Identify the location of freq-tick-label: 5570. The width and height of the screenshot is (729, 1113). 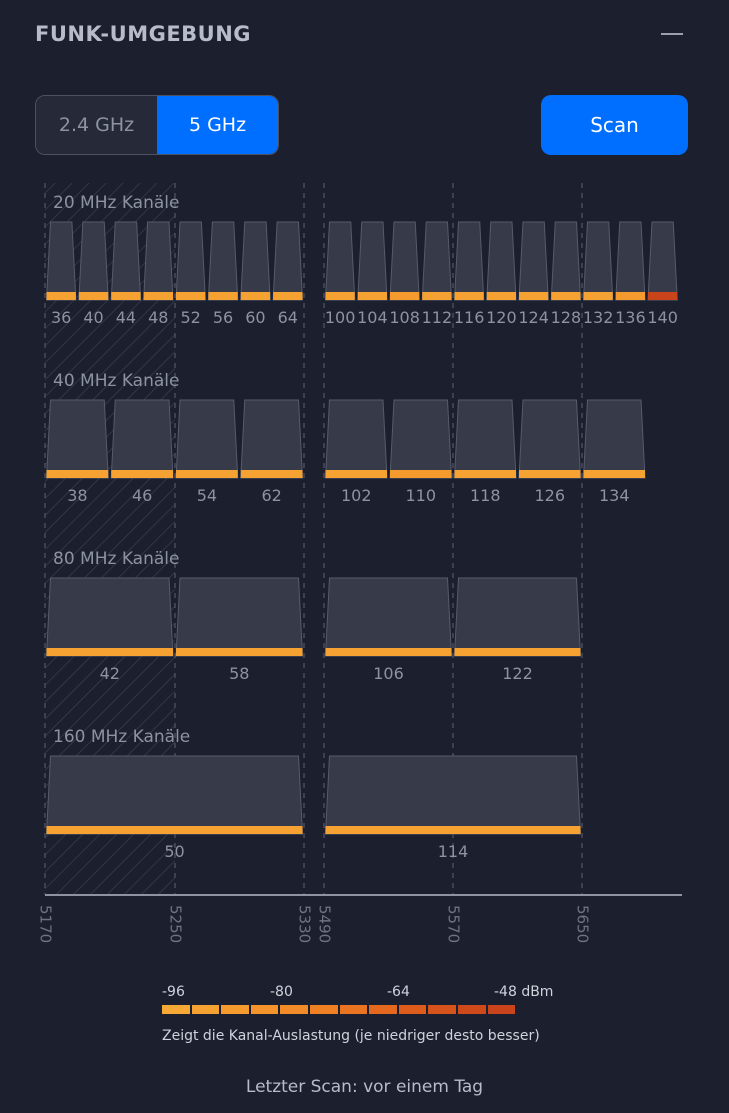
(454, 924).